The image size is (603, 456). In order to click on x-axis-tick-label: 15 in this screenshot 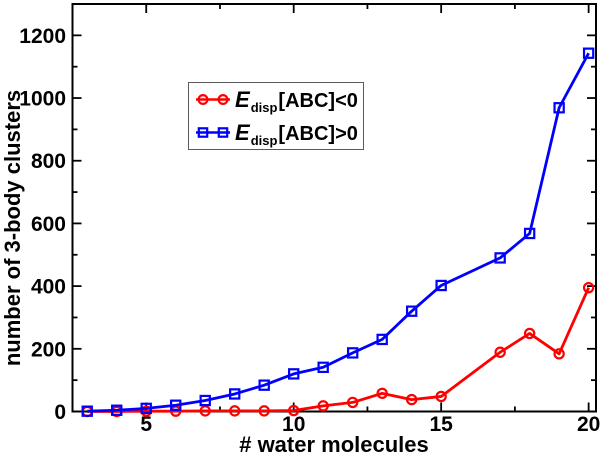, I will do `click(441, 424)`.